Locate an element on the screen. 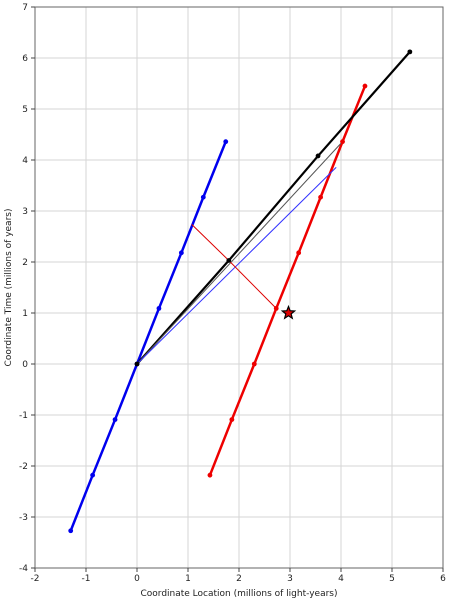 This screenshot has height=600, width=450. star-marker is located at coordinates (288, 312).